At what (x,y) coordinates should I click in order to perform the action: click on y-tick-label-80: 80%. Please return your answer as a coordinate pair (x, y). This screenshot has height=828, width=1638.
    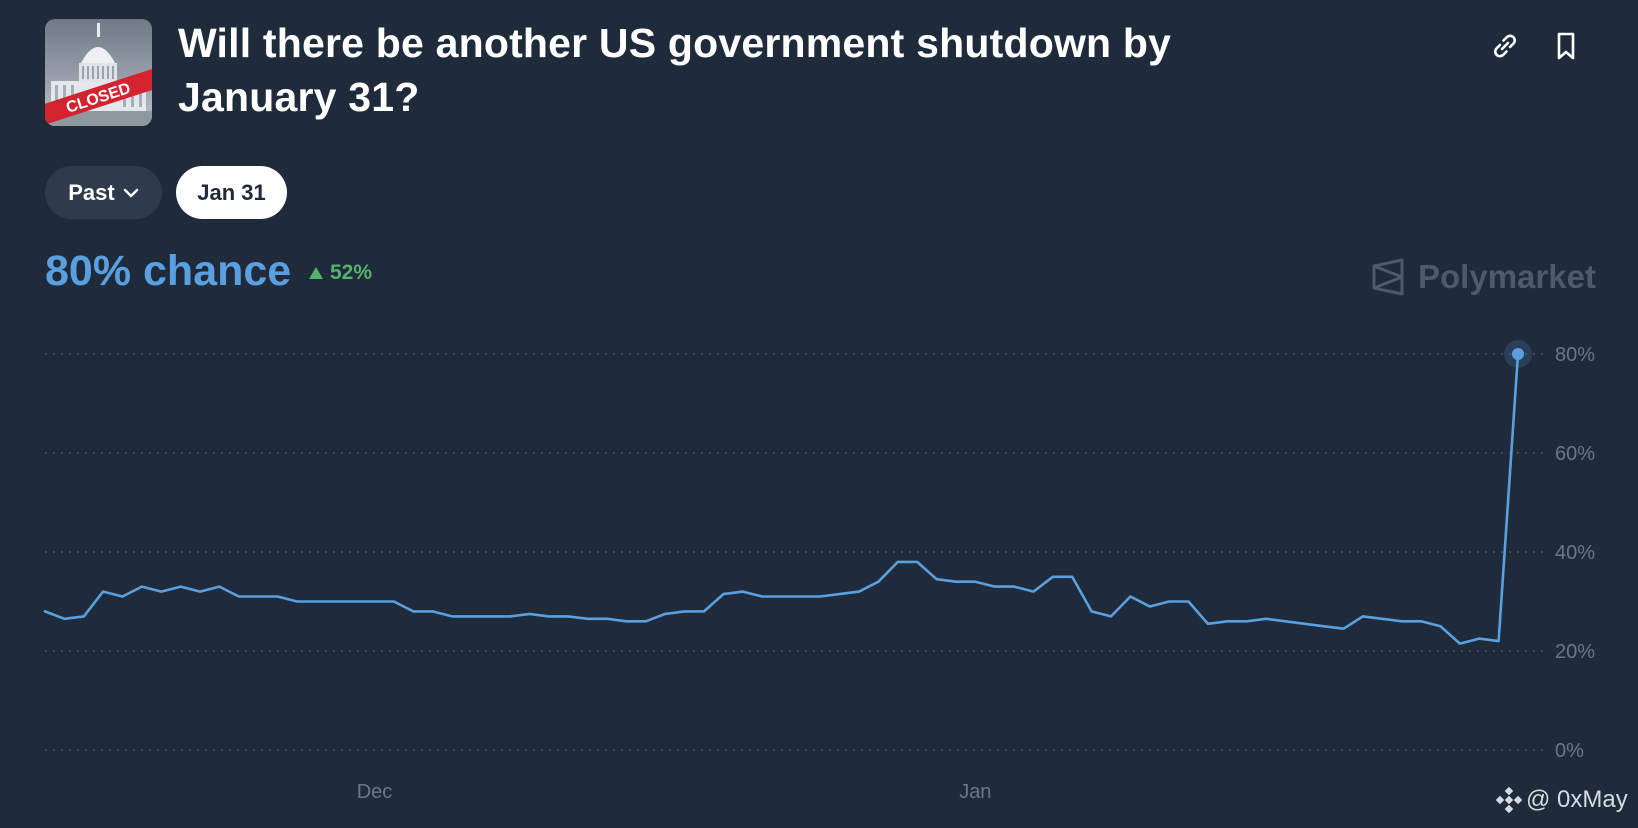
    Looking at the image, I should click on (1575, 355).